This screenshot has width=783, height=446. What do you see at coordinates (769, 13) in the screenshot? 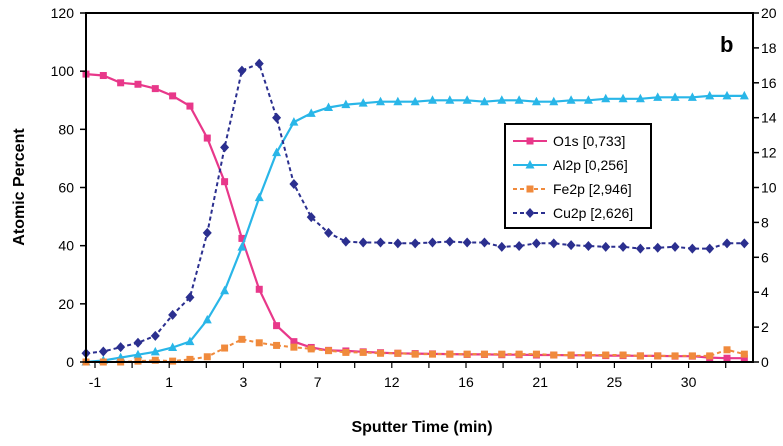
I see `y-right-tick-label: 20` at bounding box center [769, 13].